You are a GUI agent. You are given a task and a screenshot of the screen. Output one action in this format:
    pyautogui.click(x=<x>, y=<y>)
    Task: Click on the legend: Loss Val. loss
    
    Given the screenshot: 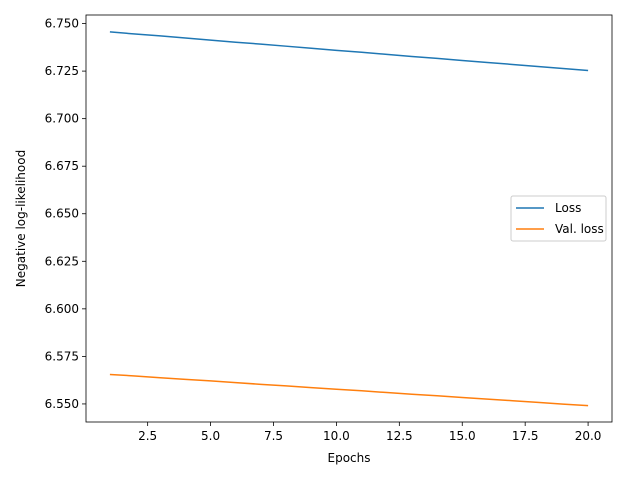 What is the action you would take?
    pyautogui.click(x=558, y=218)
    